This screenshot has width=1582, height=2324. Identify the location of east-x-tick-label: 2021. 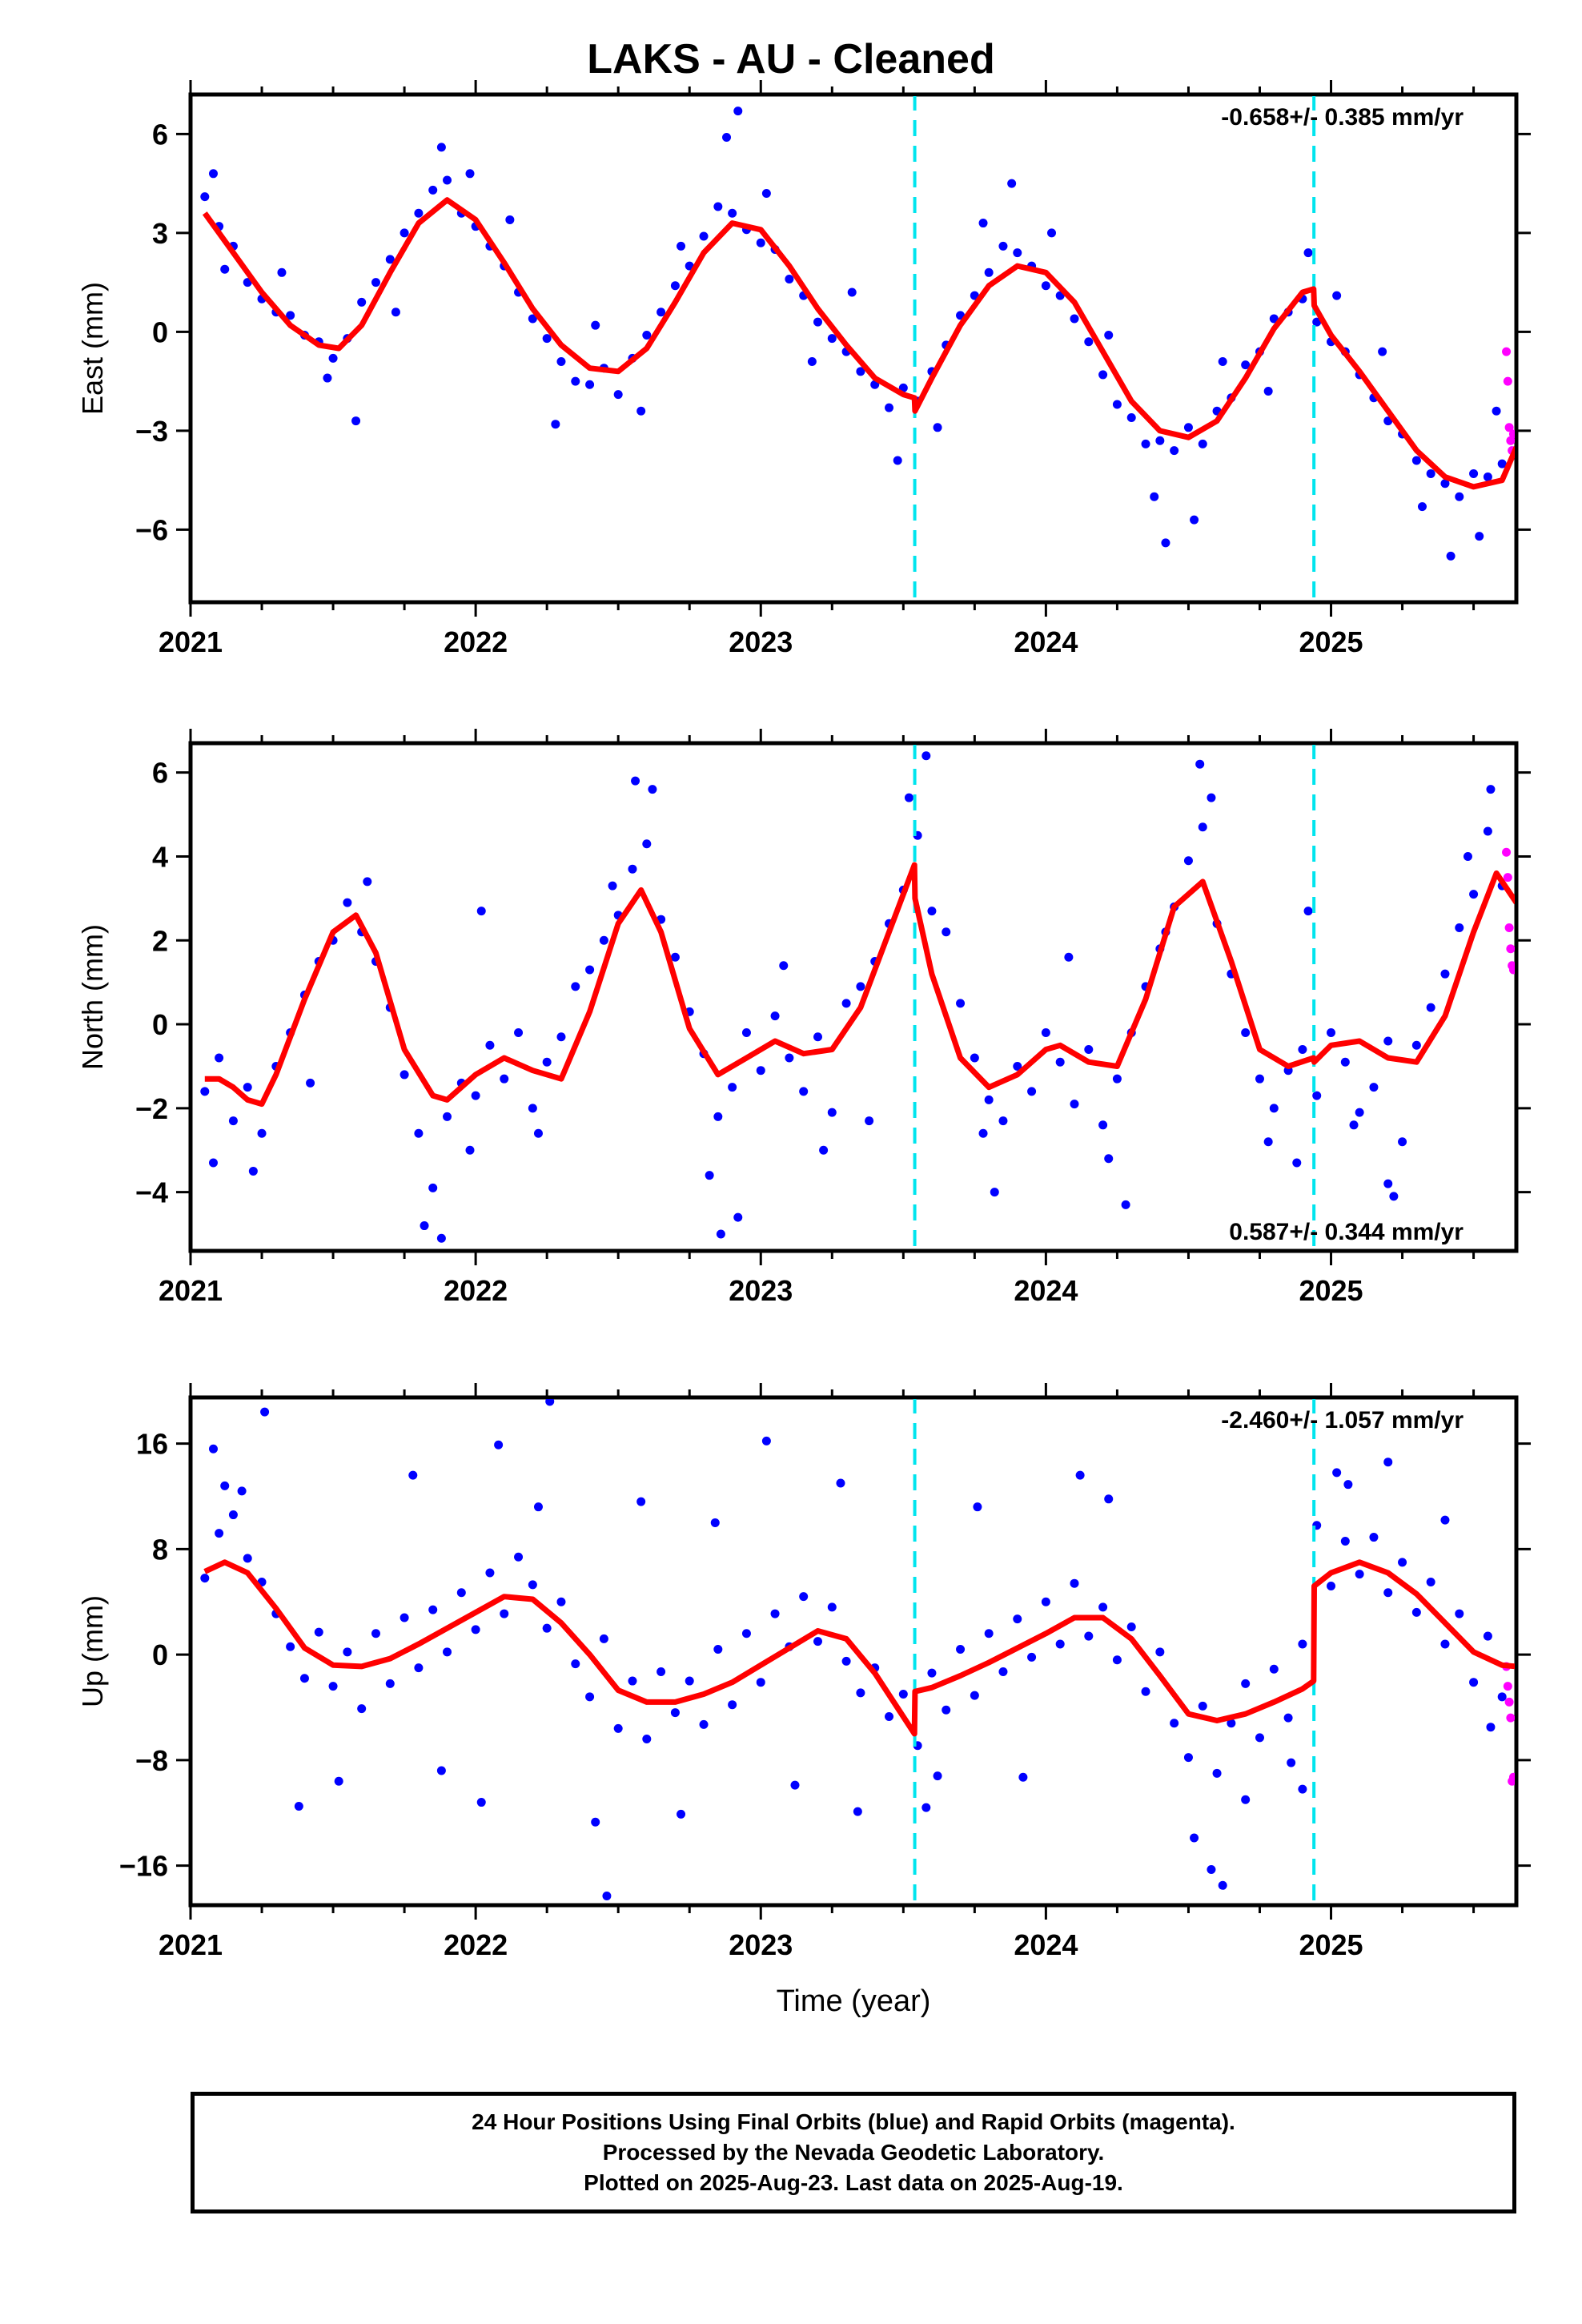
(191, 641).